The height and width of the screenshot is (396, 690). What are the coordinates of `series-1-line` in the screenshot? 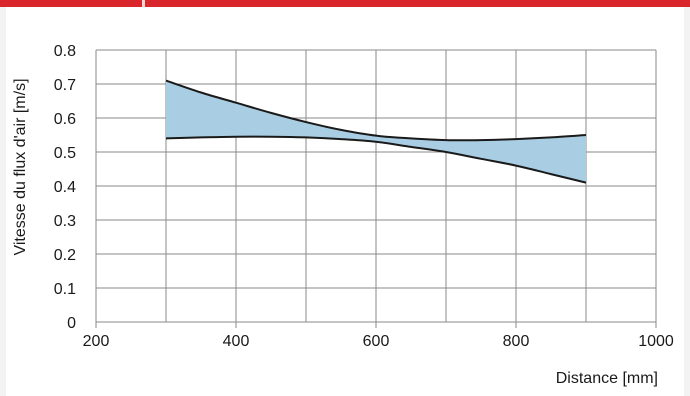 It's located at (376, 110).